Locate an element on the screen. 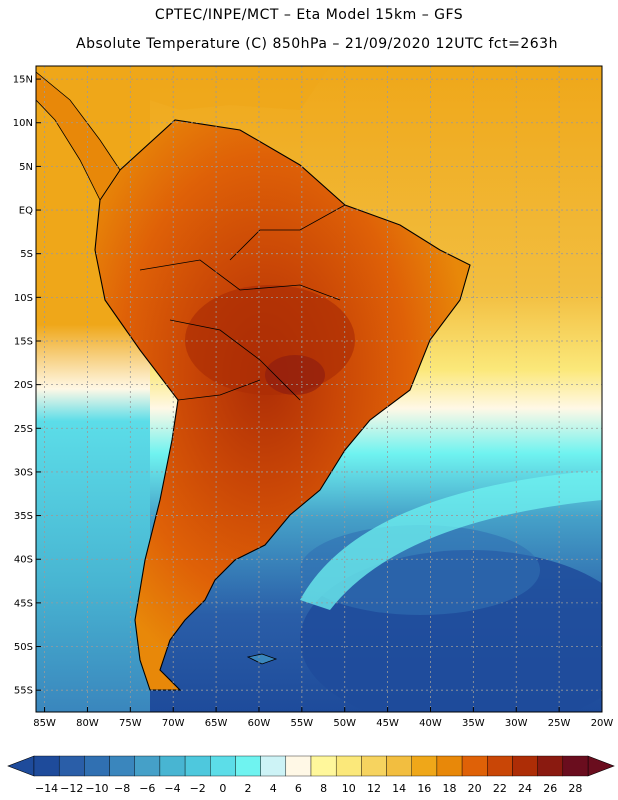 This screenshot has width=618, height=800. lat-tick-label: 25S is located at coordinates (23, 429).